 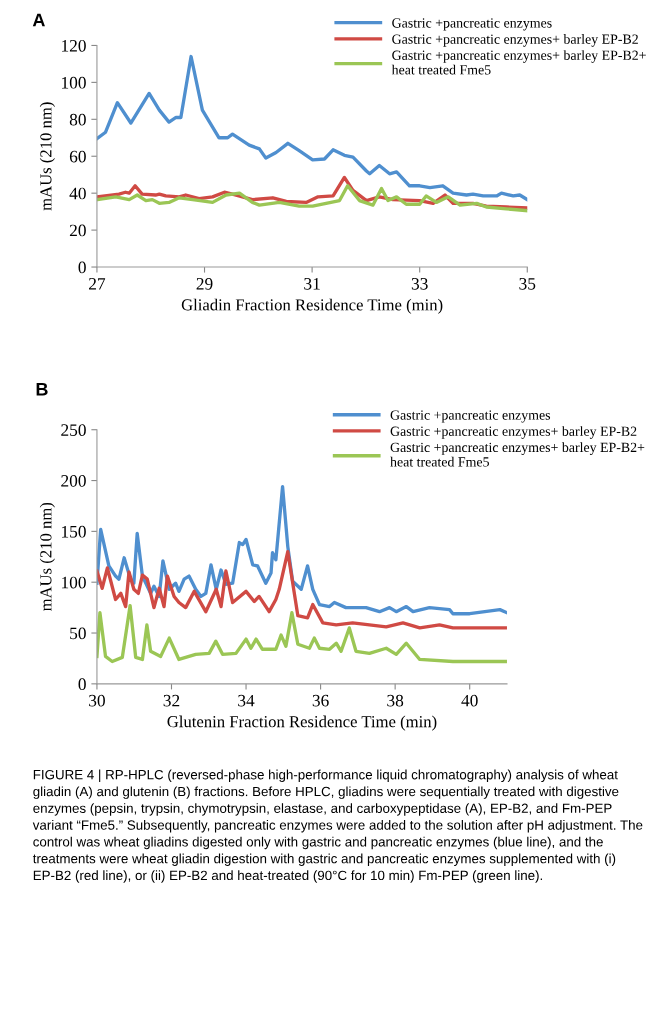 I want to click on y-tick-label: 150, so click(x=74, y=531).